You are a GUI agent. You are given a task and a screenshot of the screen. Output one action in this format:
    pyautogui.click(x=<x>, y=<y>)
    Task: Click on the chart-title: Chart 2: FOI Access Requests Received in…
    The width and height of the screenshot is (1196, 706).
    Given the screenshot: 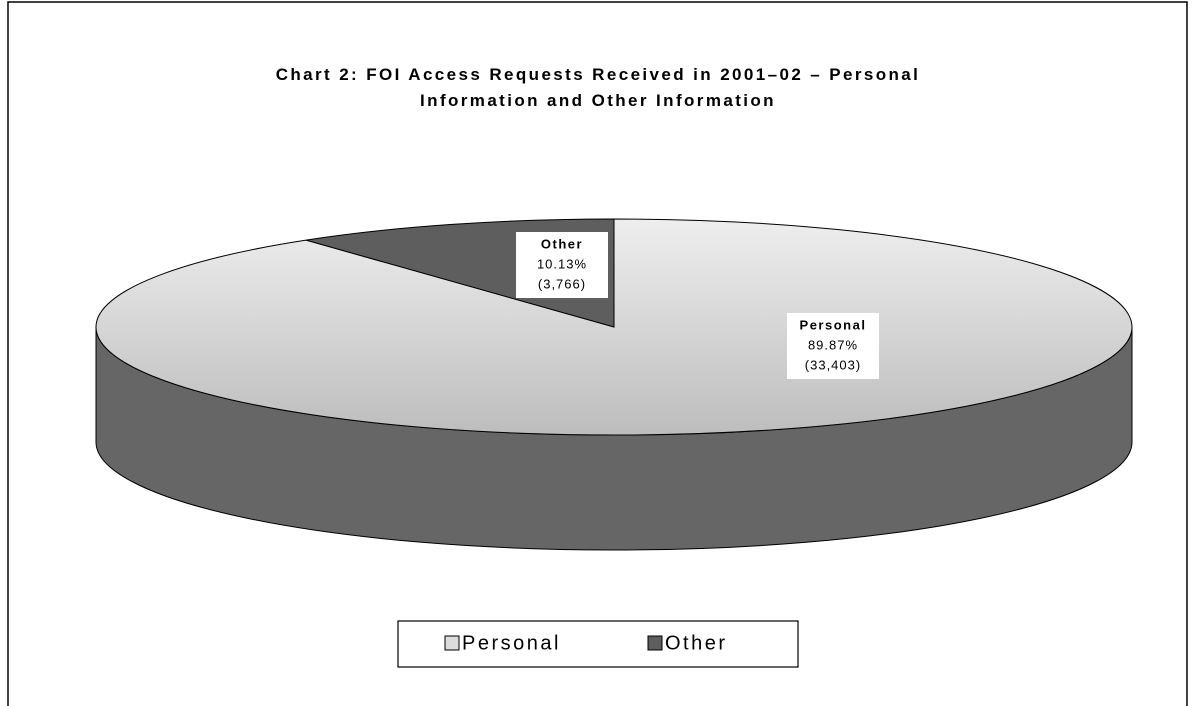 What is the action you would take?
    pyautogui.click(x=598, y=87)
    